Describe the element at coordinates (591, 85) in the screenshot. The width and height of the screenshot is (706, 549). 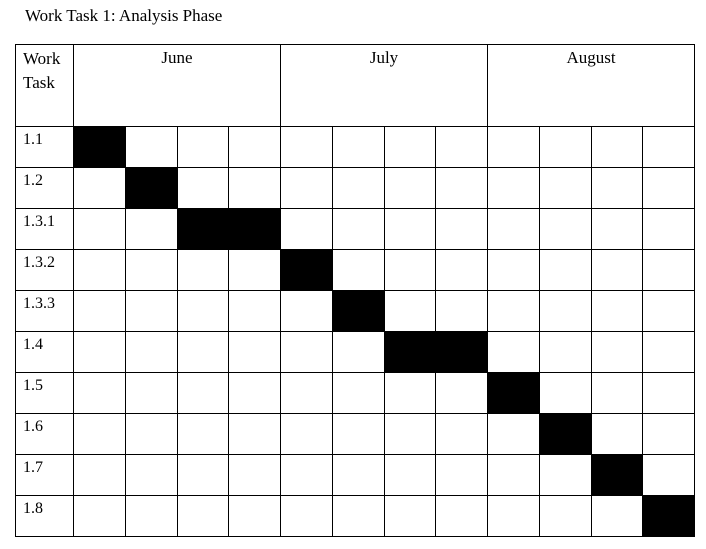
I see `month-header-august: August` at that location.